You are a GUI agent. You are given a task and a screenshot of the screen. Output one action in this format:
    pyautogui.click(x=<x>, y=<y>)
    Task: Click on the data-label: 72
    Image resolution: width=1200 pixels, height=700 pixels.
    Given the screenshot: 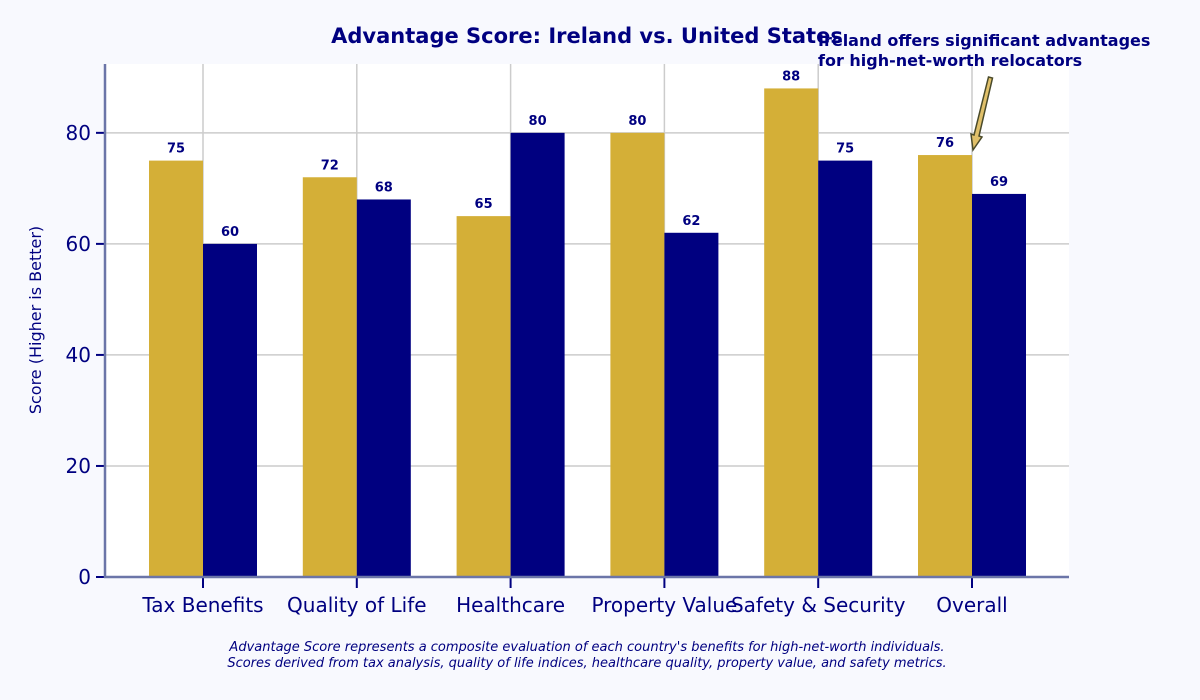 What is the action you would take?
    pyautogui.click(x=330, y=165)
    